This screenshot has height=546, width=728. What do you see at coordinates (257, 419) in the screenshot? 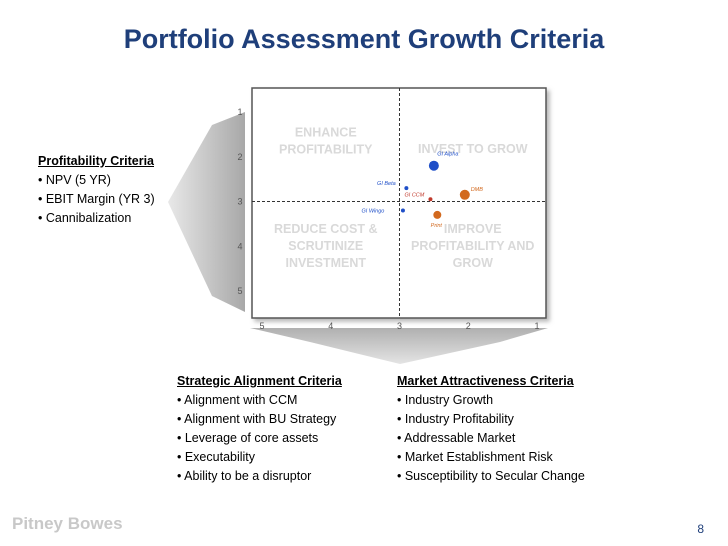
I see `list-item: • Alignment with BU Strategy` at bounding box center [257, 419].